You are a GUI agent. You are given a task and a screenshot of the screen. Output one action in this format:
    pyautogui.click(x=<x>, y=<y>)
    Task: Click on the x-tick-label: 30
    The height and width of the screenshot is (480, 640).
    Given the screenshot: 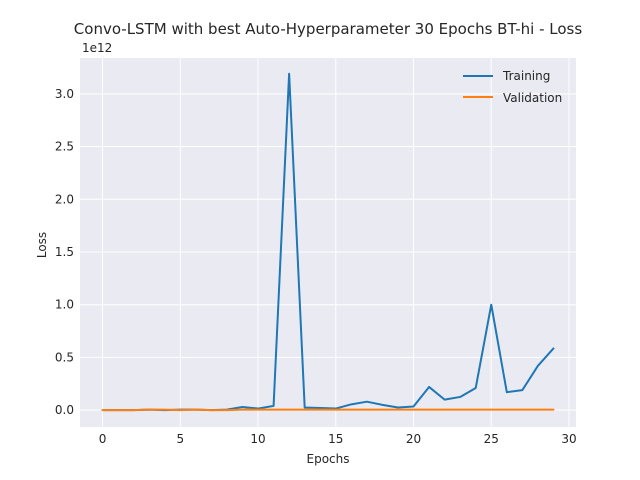 What is the action you would take?
    pyautogui.click(x=568, y=439)
    